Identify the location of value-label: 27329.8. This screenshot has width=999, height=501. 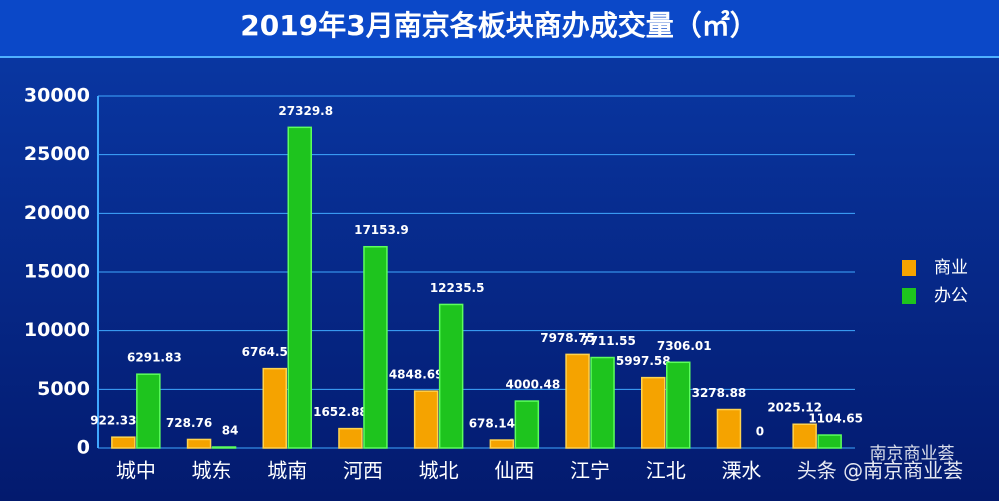
(305, 111).